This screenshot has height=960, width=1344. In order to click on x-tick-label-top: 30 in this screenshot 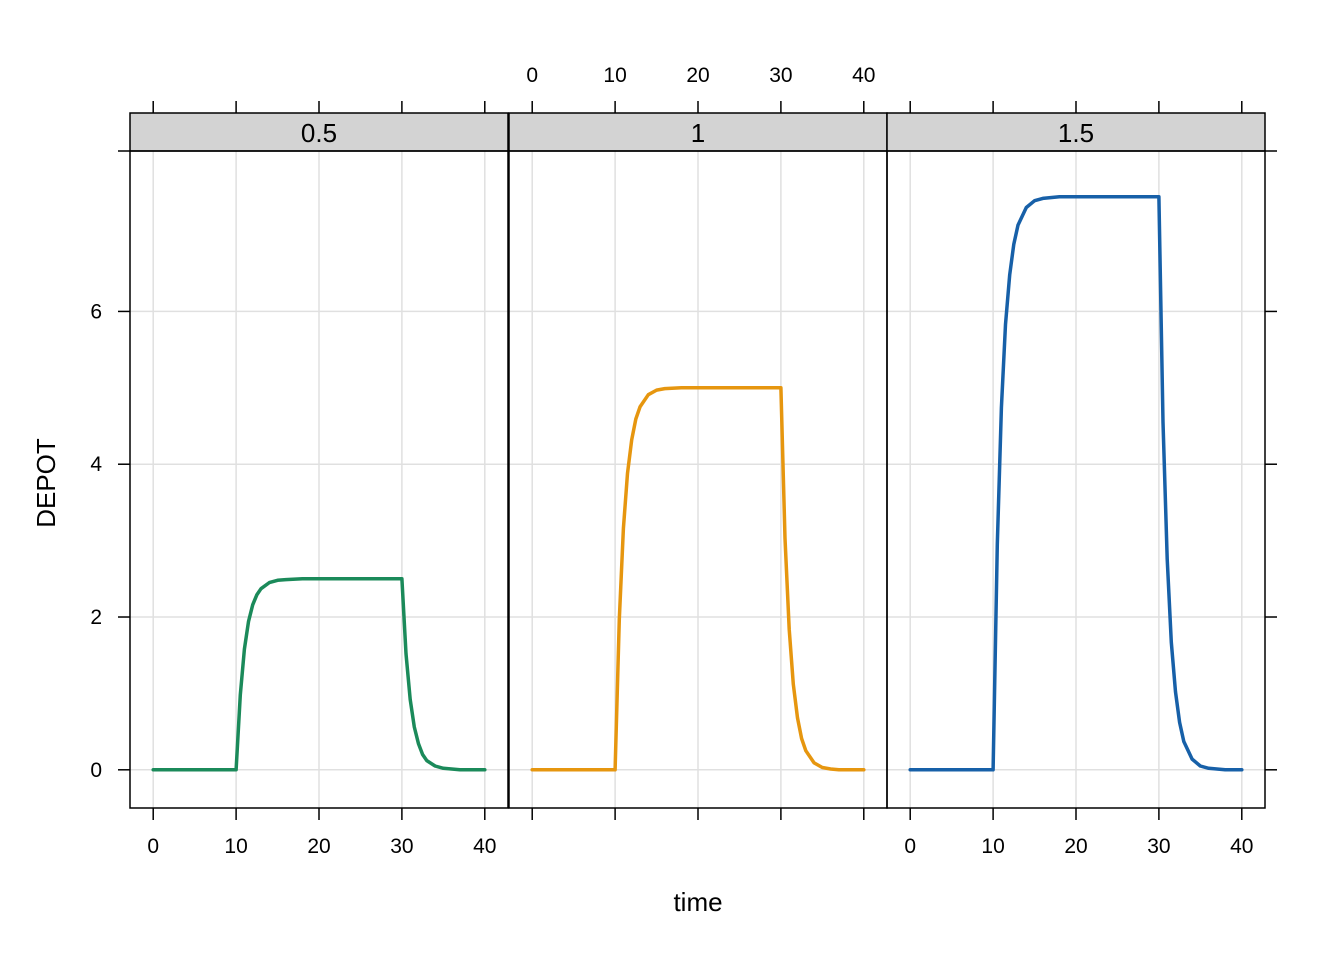, I will do `click(780, 75)`.